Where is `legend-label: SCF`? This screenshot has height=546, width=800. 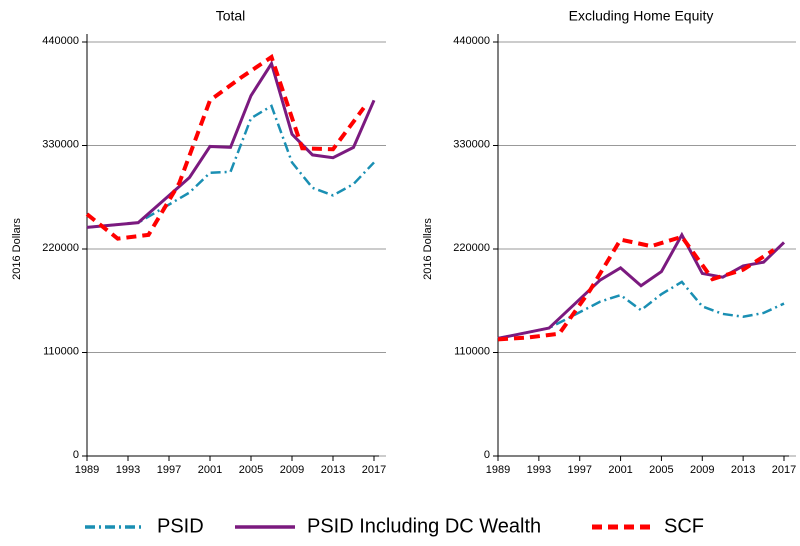 legend-label: SCF is located at coordinates (684, 526).